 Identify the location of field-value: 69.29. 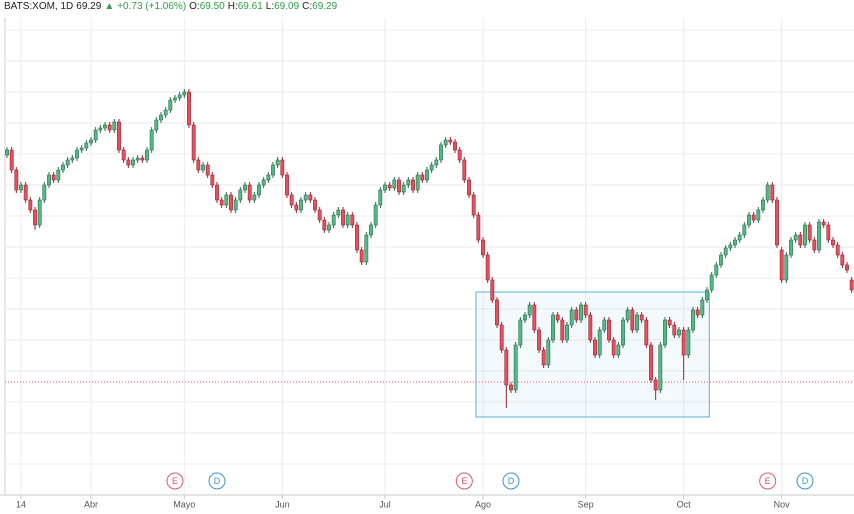
(325, 6).